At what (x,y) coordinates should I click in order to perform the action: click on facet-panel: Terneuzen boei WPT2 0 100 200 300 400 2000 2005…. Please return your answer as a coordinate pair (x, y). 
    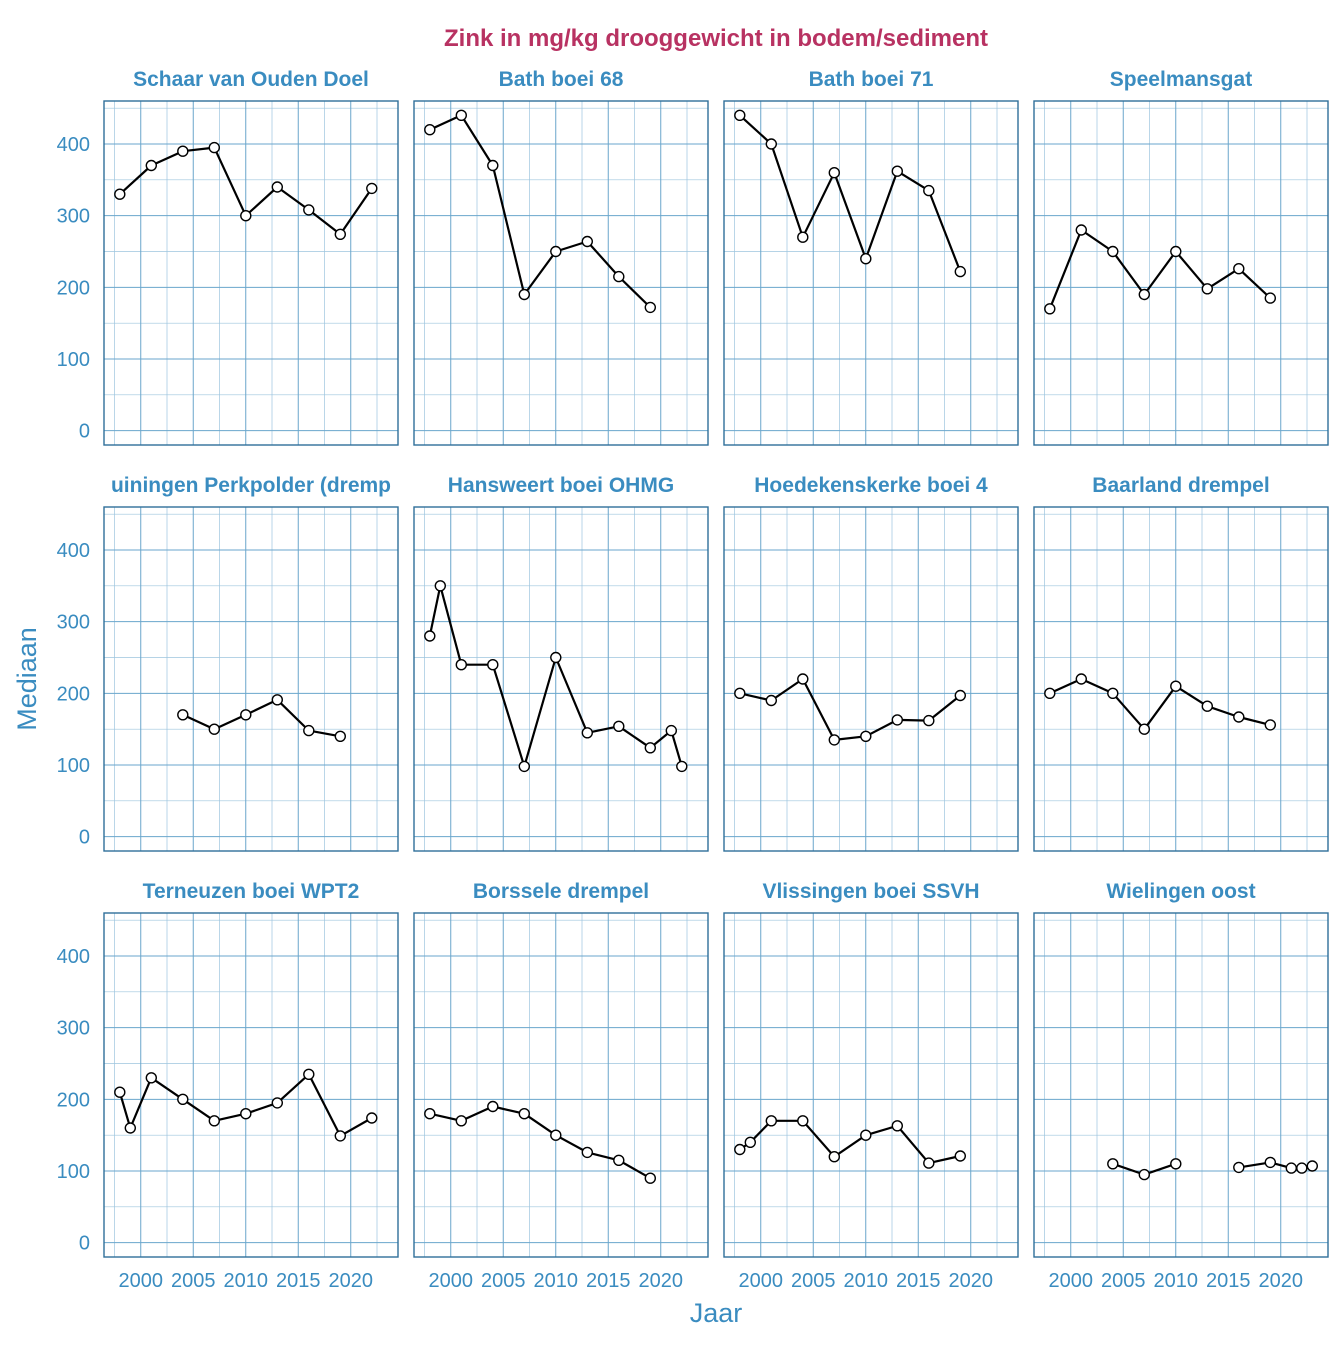
    Looking at the image, I should click on (228, 1086).